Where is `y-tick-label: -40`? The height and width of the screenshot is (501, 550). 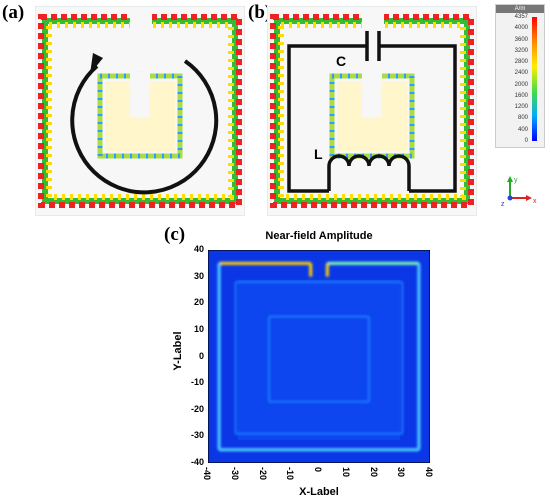 y-tick-label: -40 is located at coordinates (197, 462).